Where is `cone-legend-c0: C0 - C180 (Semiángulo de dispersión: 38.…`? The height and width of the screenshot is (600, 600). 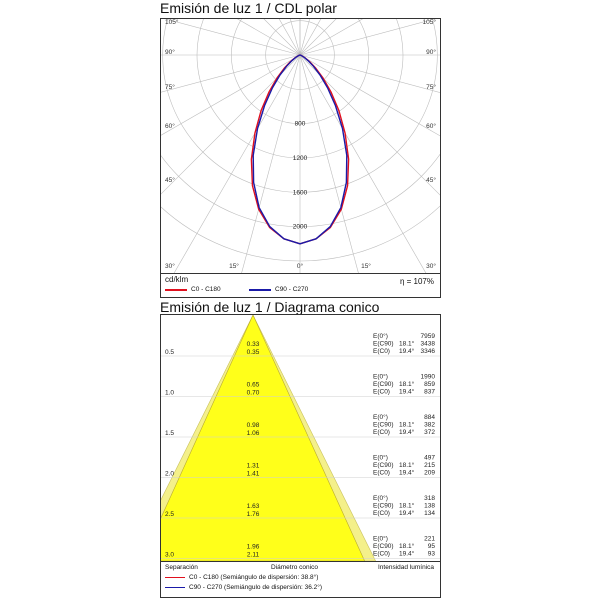
cone-legend-c0: C0 - C180 (Semiángulo de dispersión: 38.… is located at coordinates (241, 577).